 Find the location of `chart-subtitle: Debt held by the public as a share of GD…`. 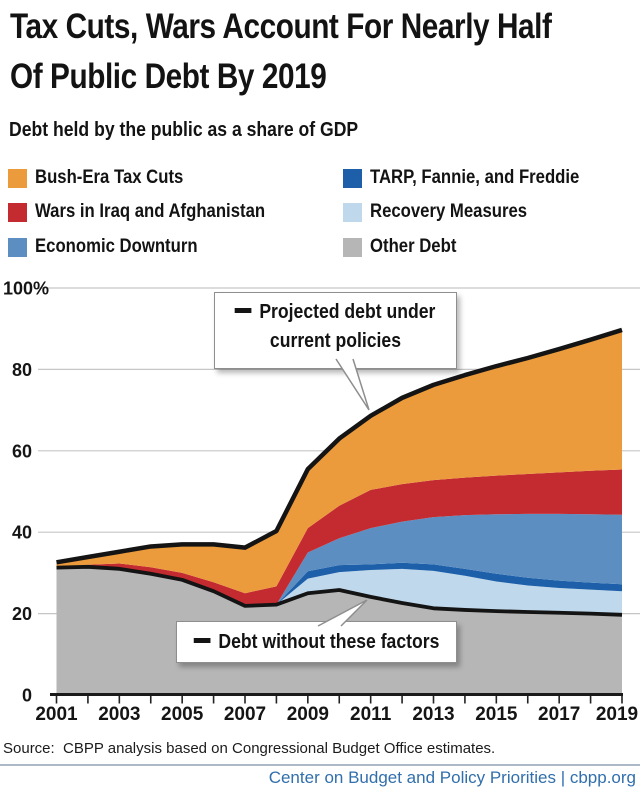

chart-subtitle: Debt held by the public as a share of GD… is located at coordinates (184, 130).